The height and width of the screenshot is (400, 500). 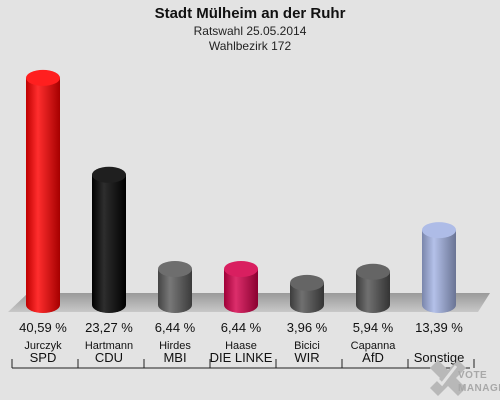 I want to click on bar-spd, so click(x=43, y=191).